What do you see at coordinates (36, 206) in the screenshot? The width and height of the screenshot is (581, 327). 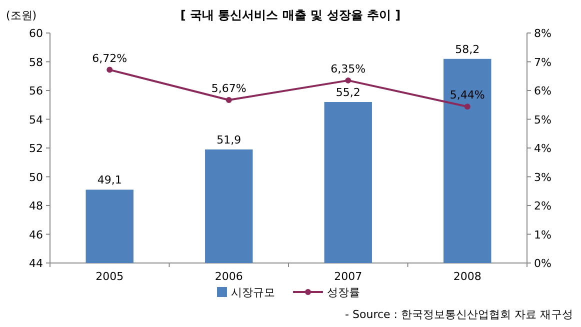 I see `y-tick-label: 48` at bounding box center [36, 206].